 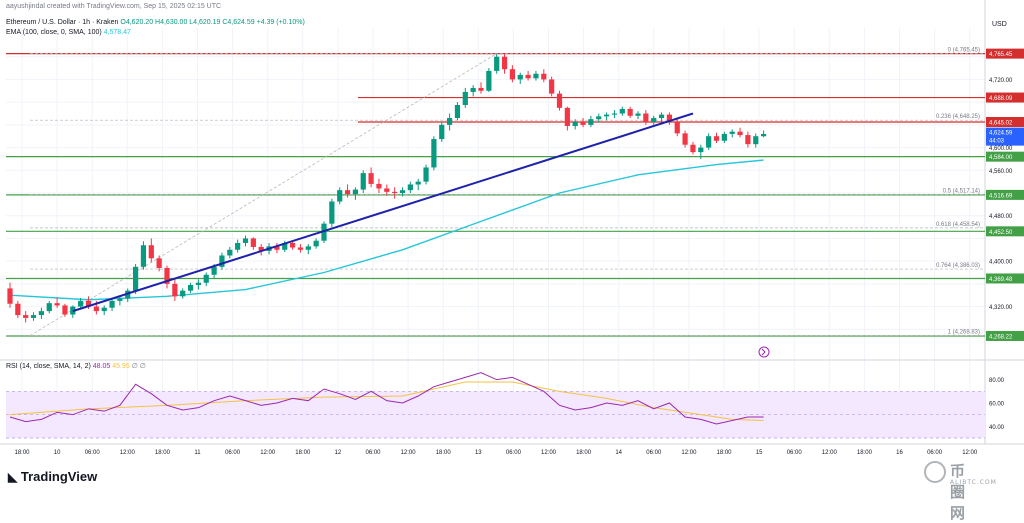 I want to click on time-tick-24: 18:00, so click(x=865, y=453).